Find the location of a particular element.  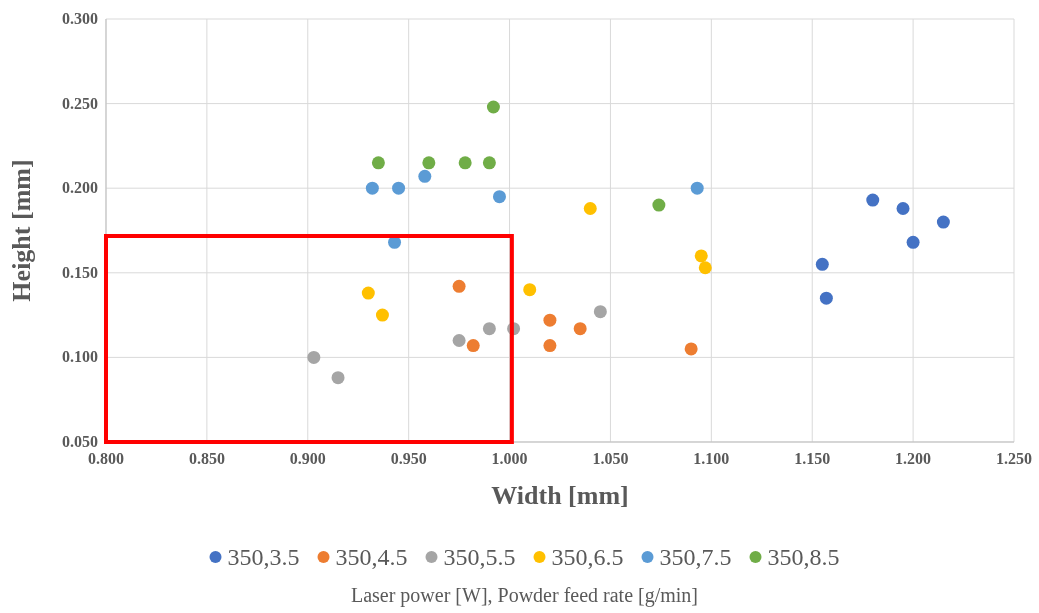

x-tick-label: 0.850 is located at coordinates (206, 458).